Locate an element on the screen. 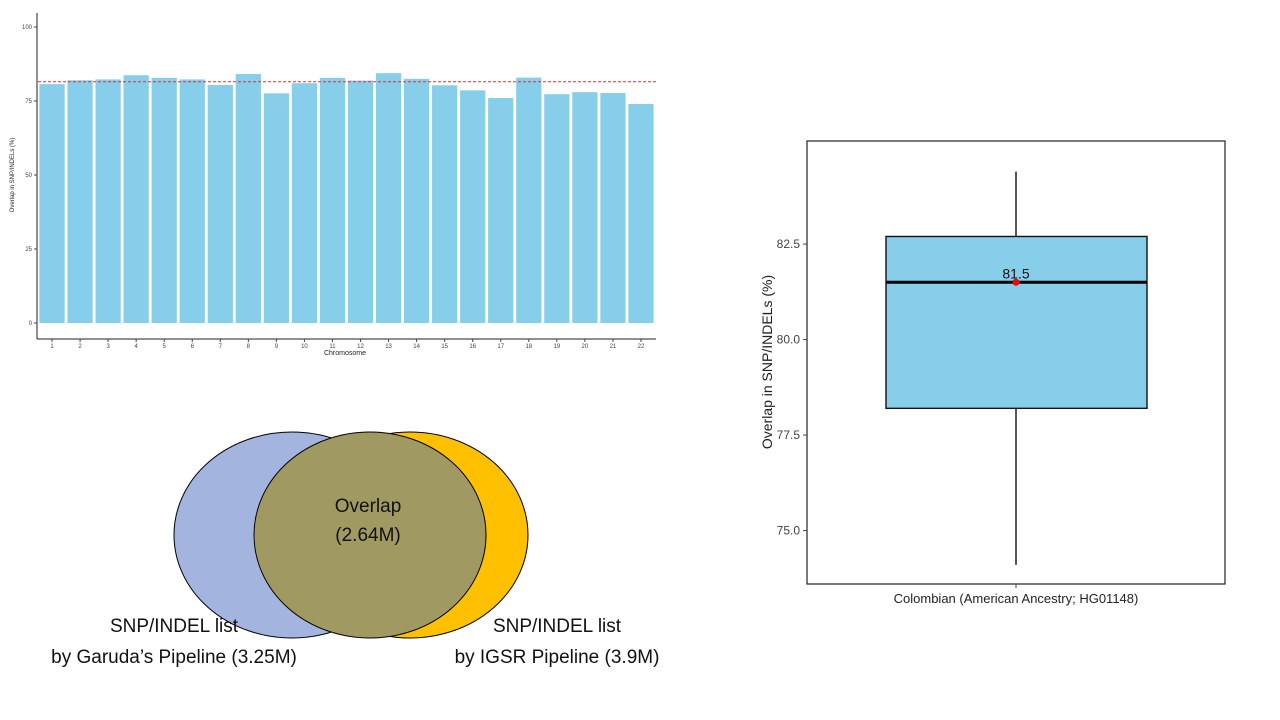 Image resolution: width=1280 pixels, height=720 pixels. bar-x-tick-label: 10 is located at coordinates (304, 347).